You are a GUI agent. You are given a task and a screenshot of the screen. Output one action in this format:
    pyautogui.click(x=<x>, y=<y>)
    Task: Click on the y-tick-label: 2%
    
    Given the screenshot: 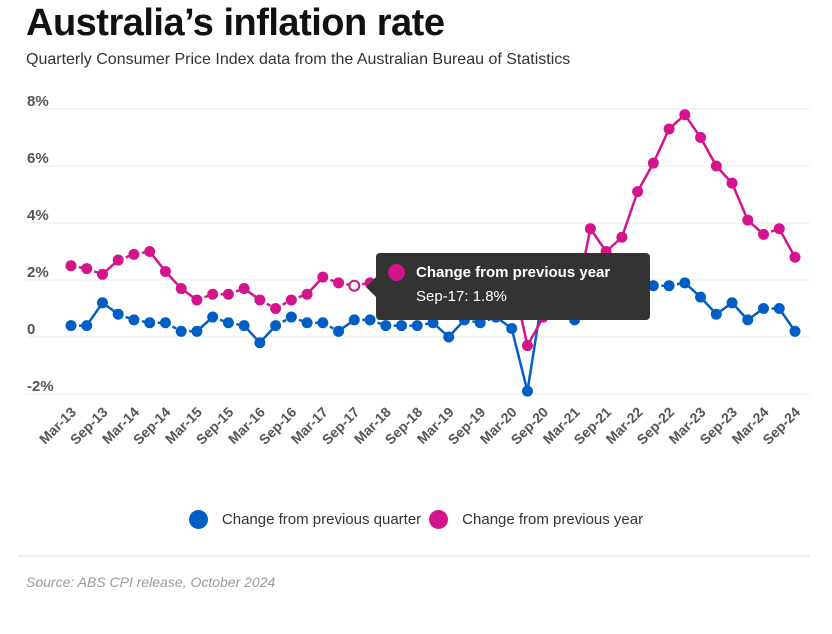 What is the action you would take?
    pyautogui.click(x=38, y=272)
    